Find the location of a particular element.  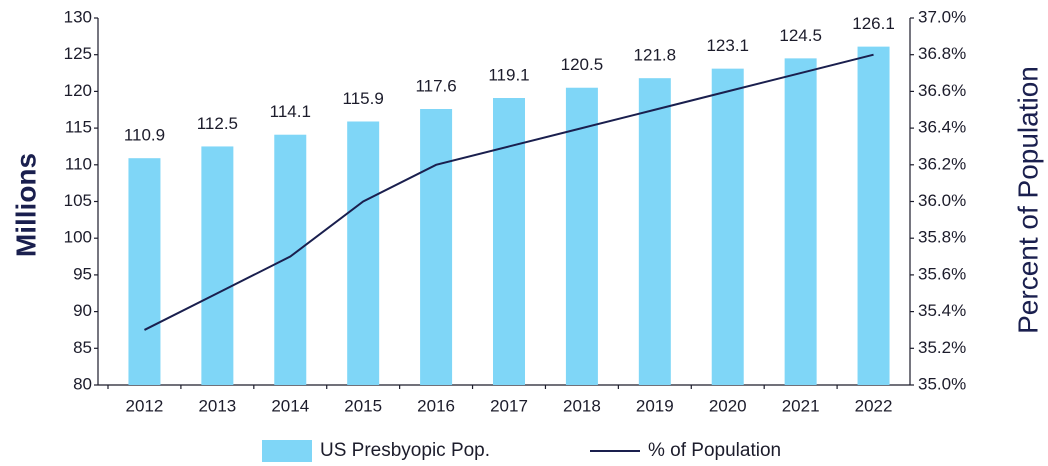

y-tick-label: 85 is located at coordinates (82, 347).